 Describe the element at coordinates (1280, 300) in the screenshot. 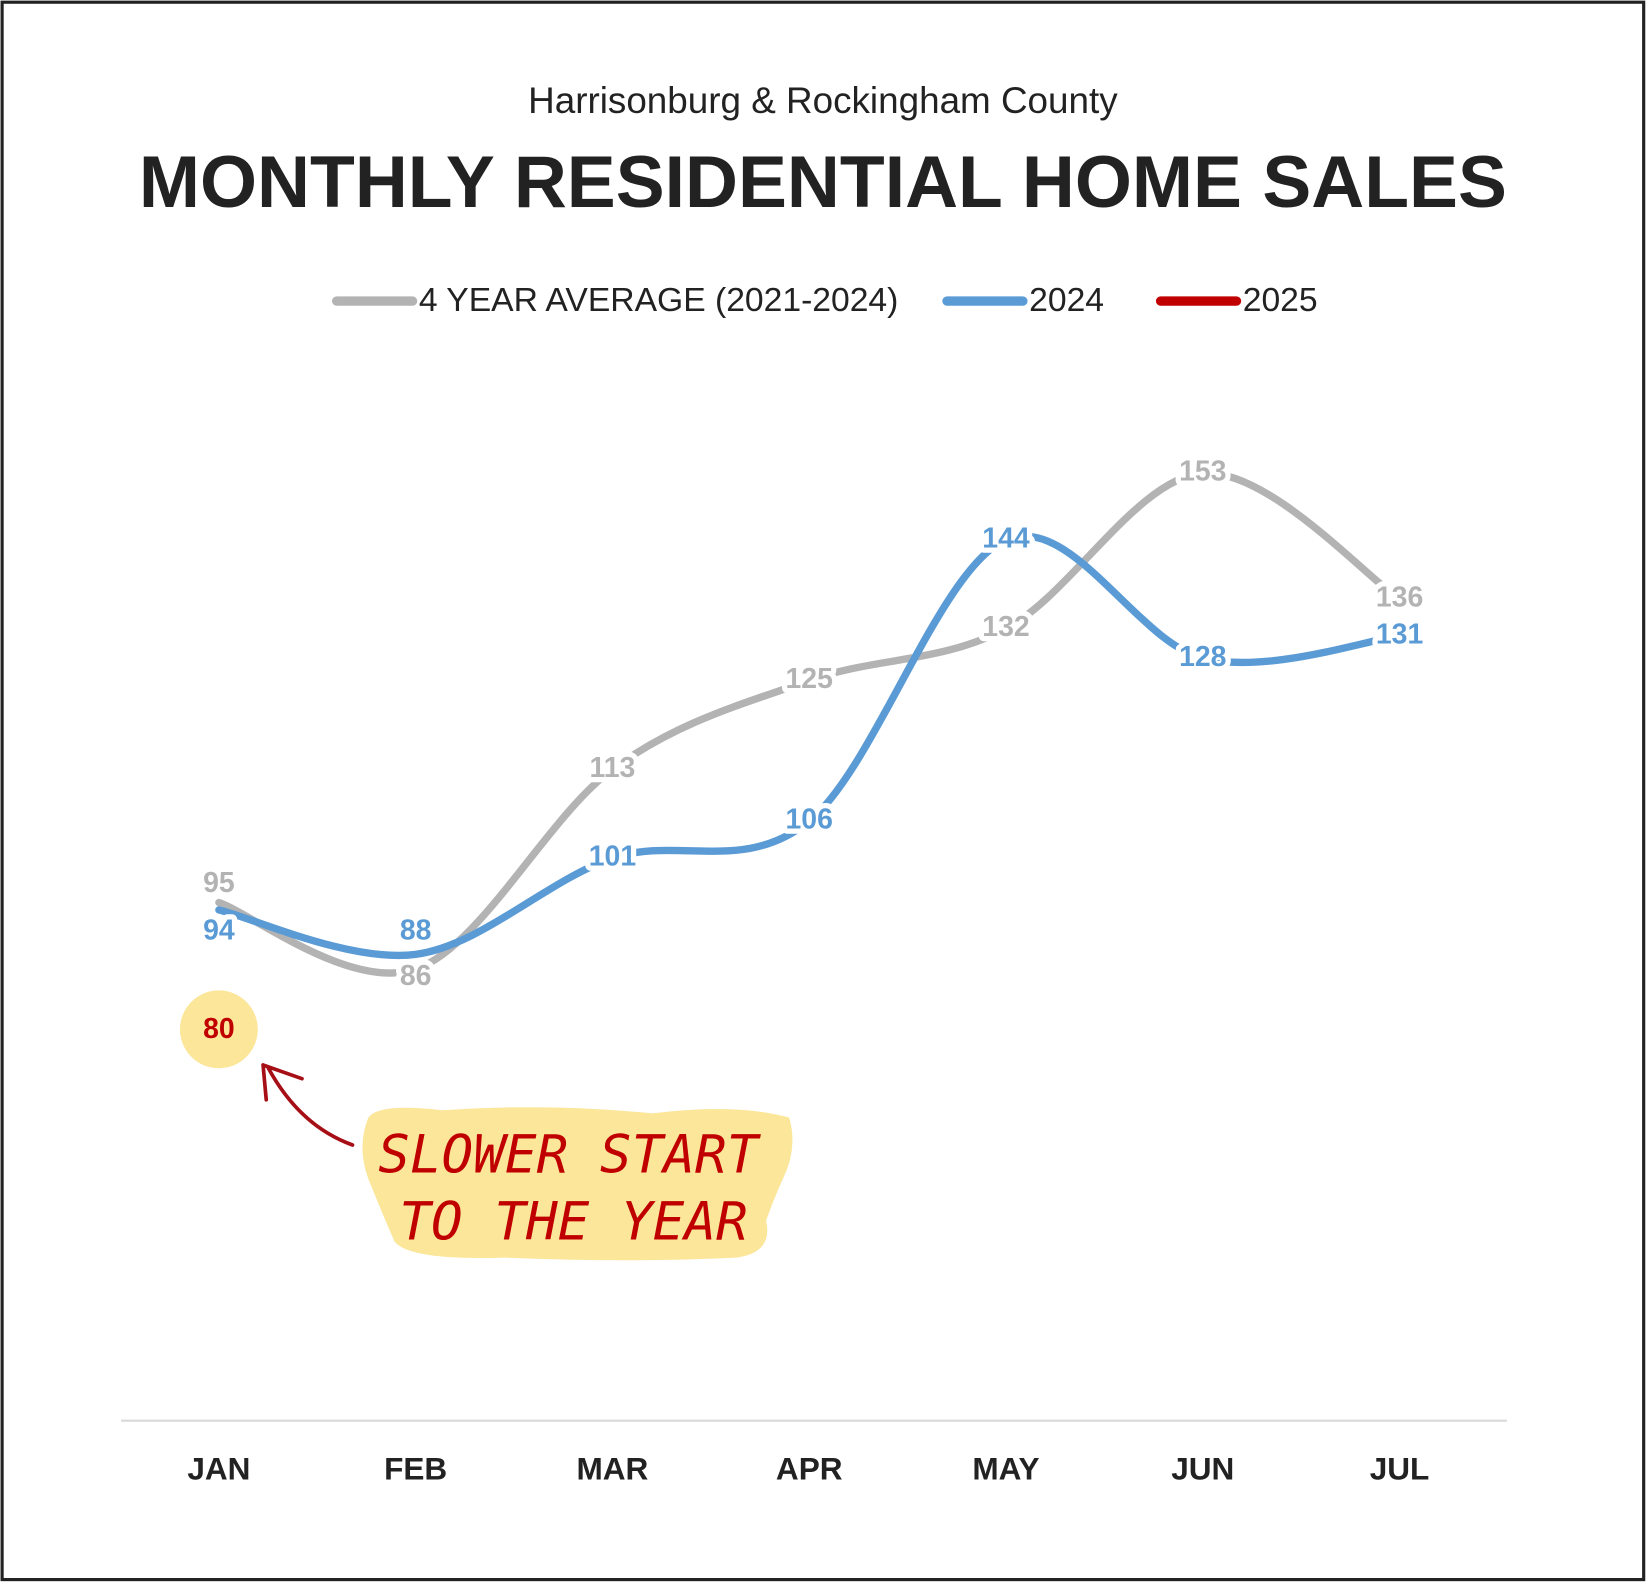

I see `legend-label: 2025` at that location.